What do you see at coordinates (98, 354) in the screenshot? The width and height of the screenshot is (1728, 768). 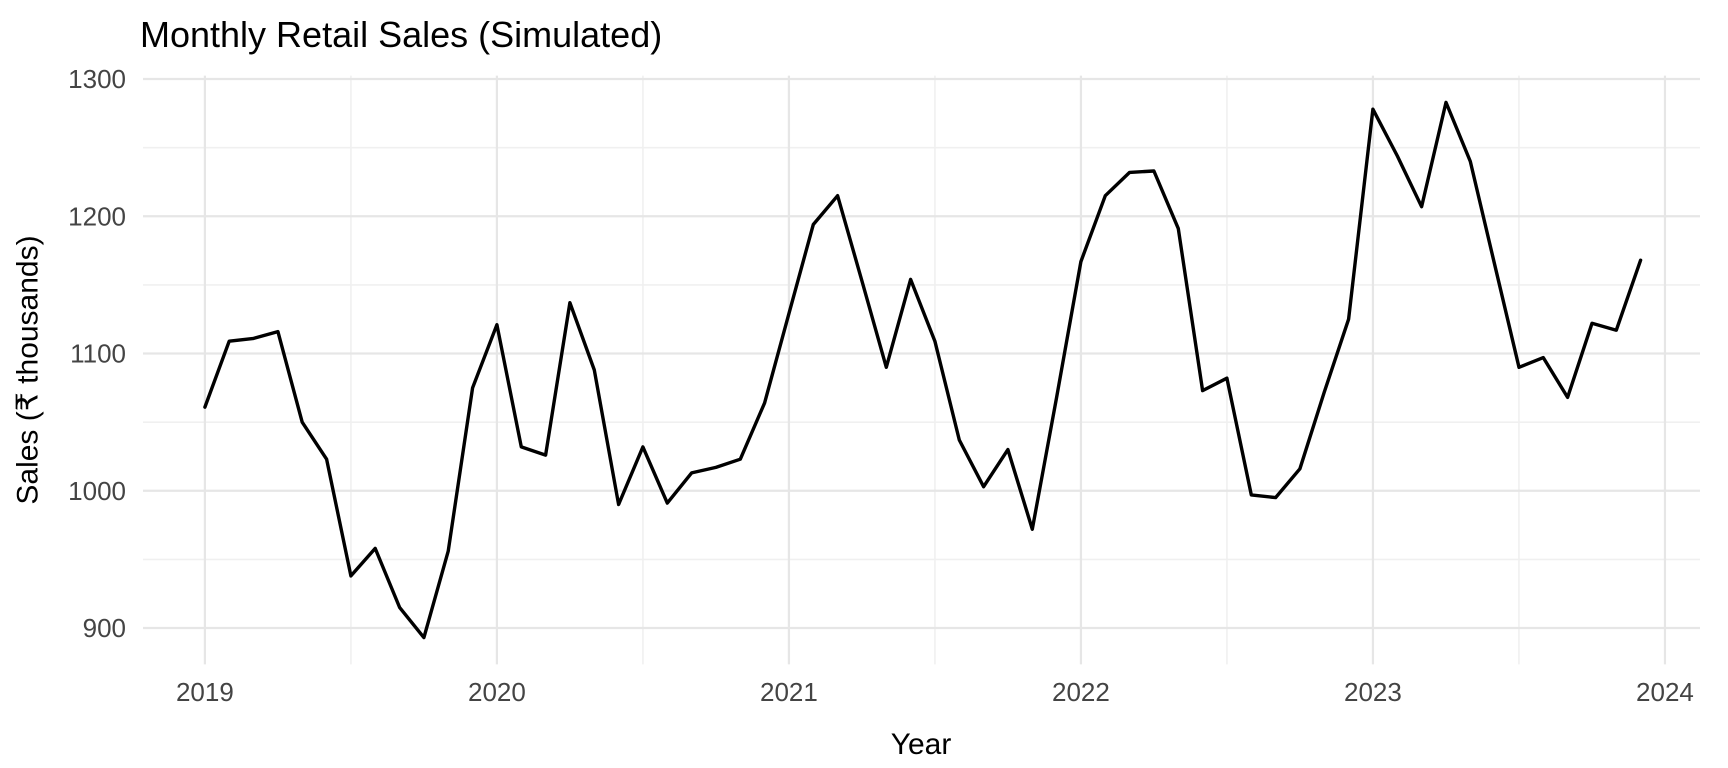 I see `y-tick-label: 1100` at bounding box center [98, 354].